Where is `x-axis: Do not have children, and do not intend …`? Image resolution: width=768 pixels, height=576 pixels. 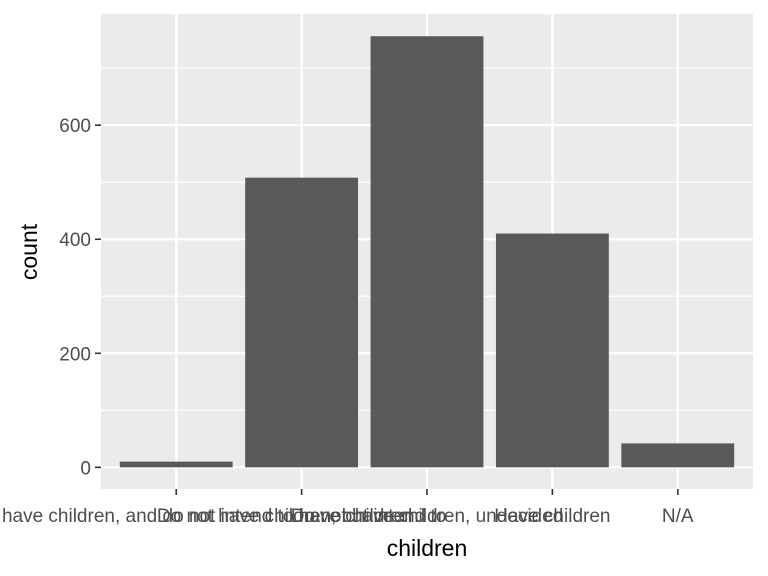 x-axis: Do not have children, and do not intend … is located at coordinates (347, 508).